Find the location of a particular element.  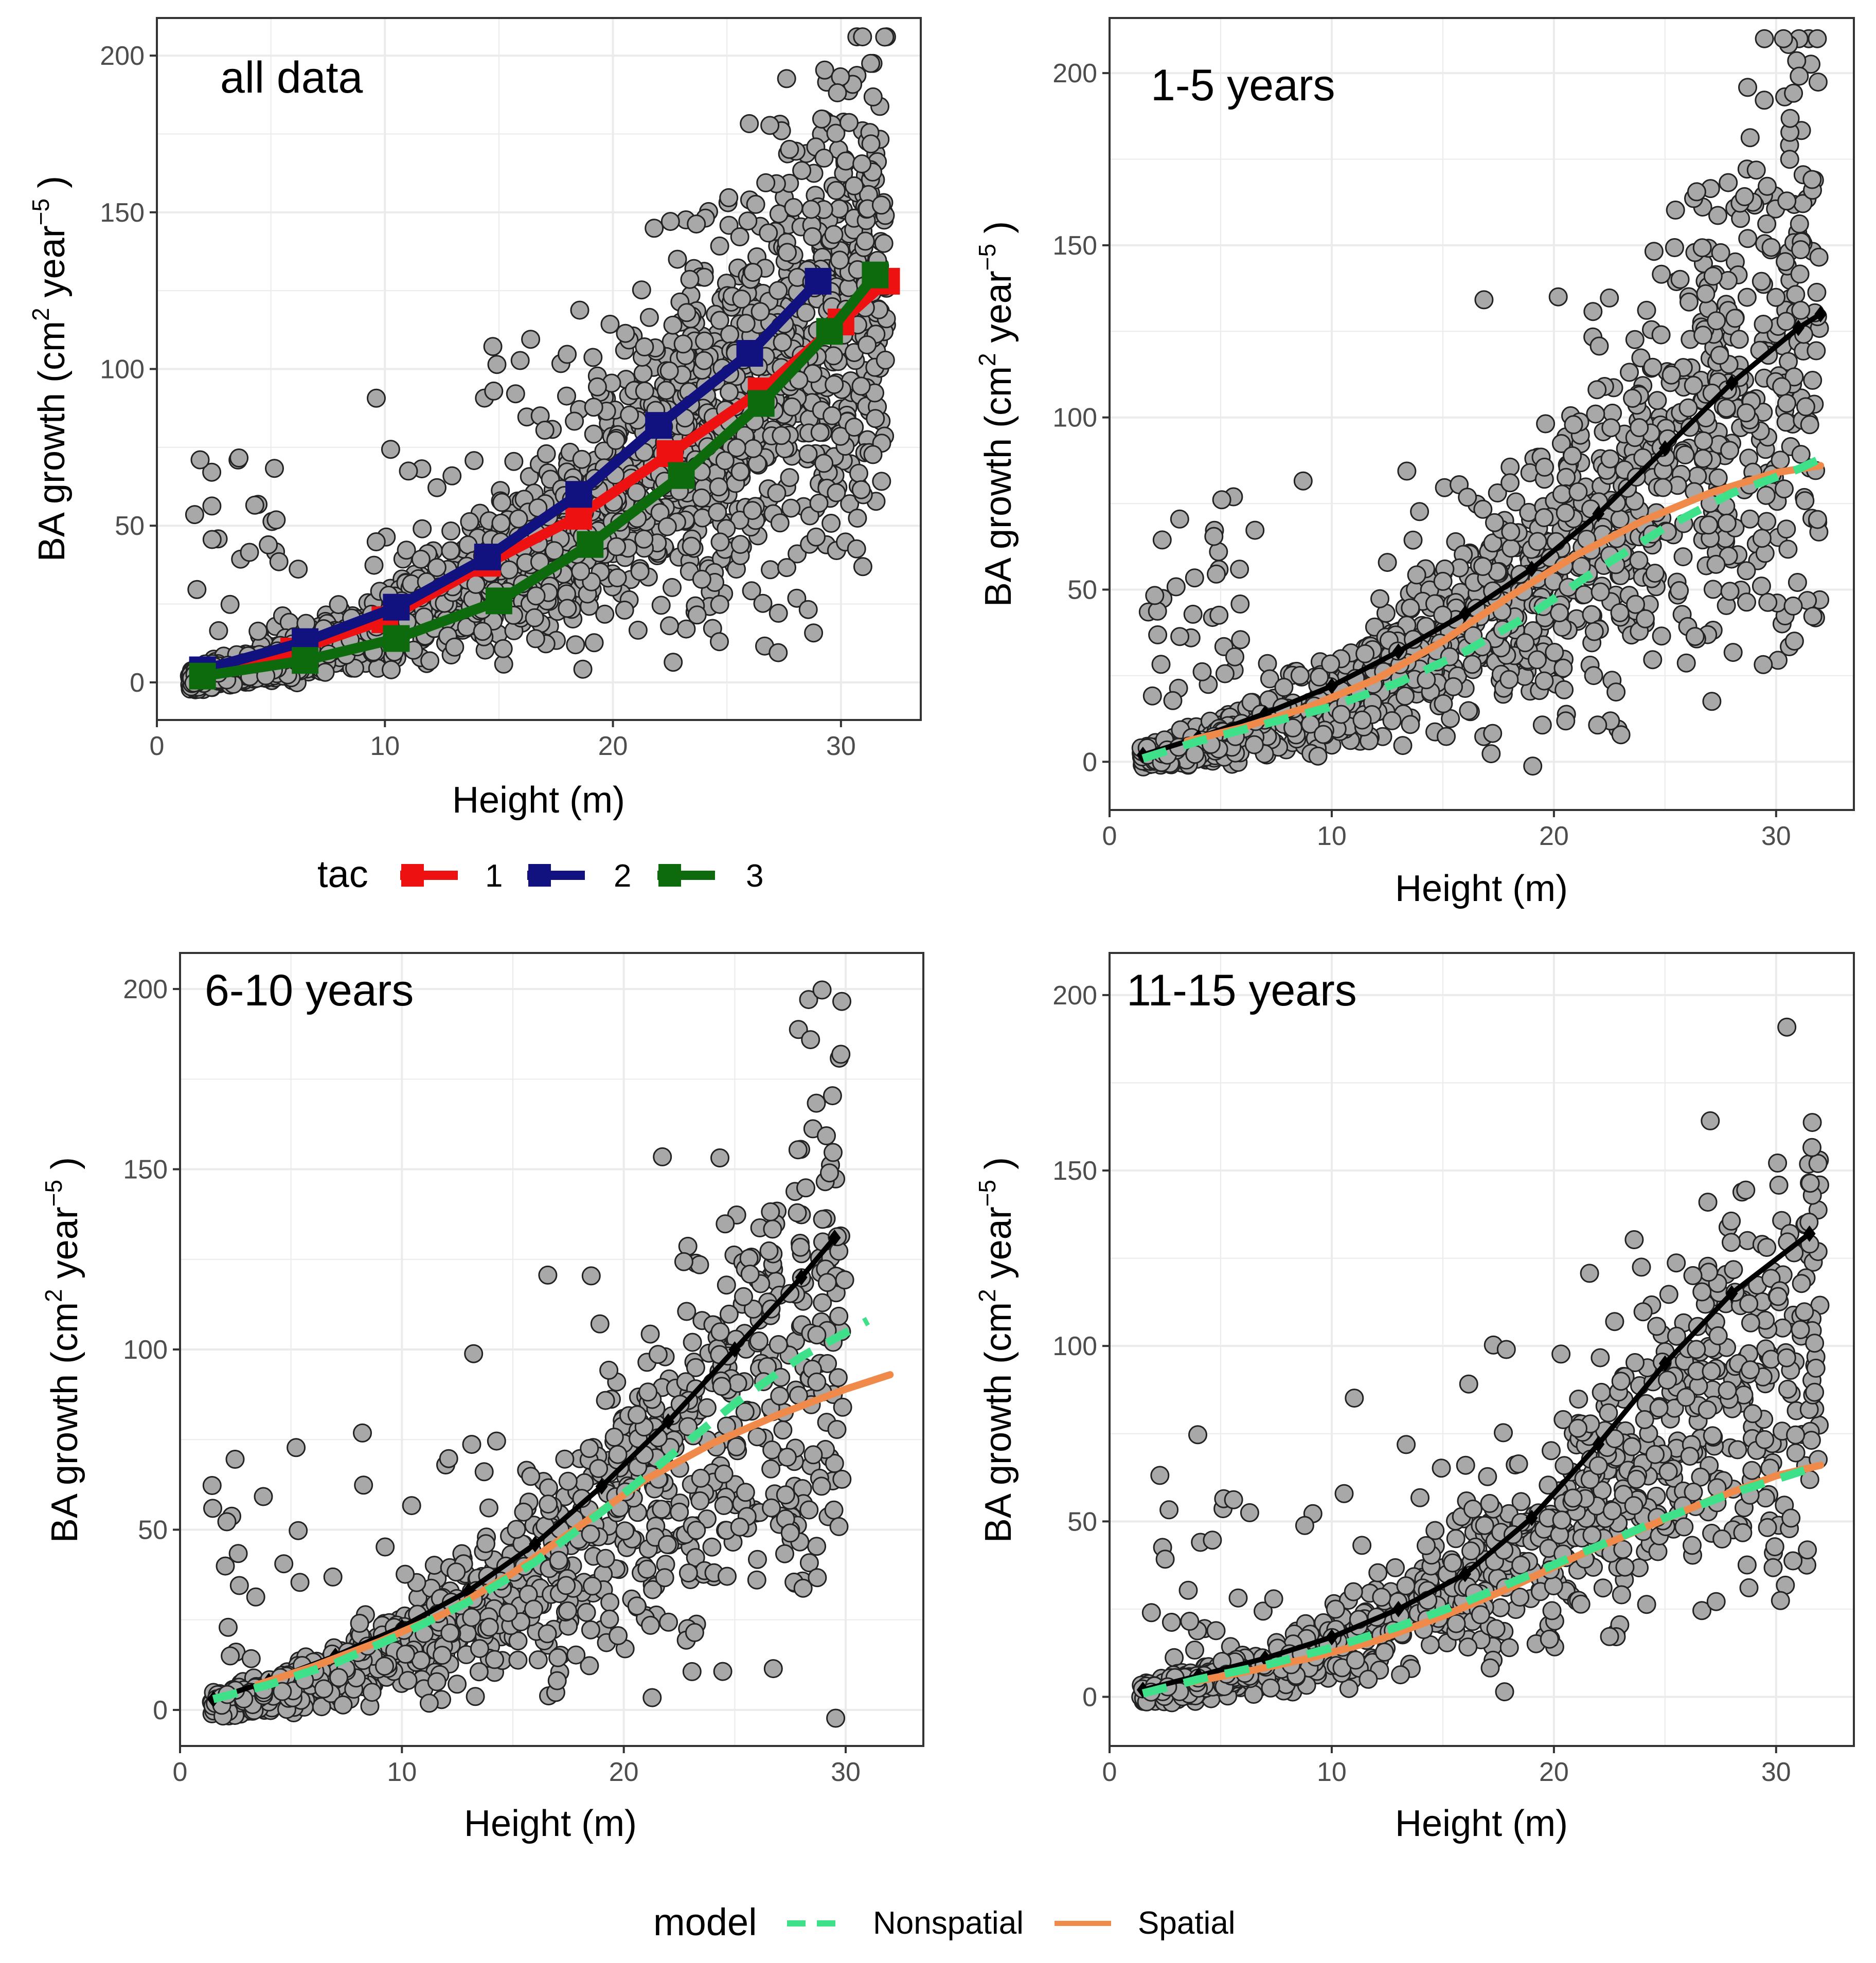

y-axis-title: BA growth (cm2 year−5 ) is located at coordinates (50, 369).